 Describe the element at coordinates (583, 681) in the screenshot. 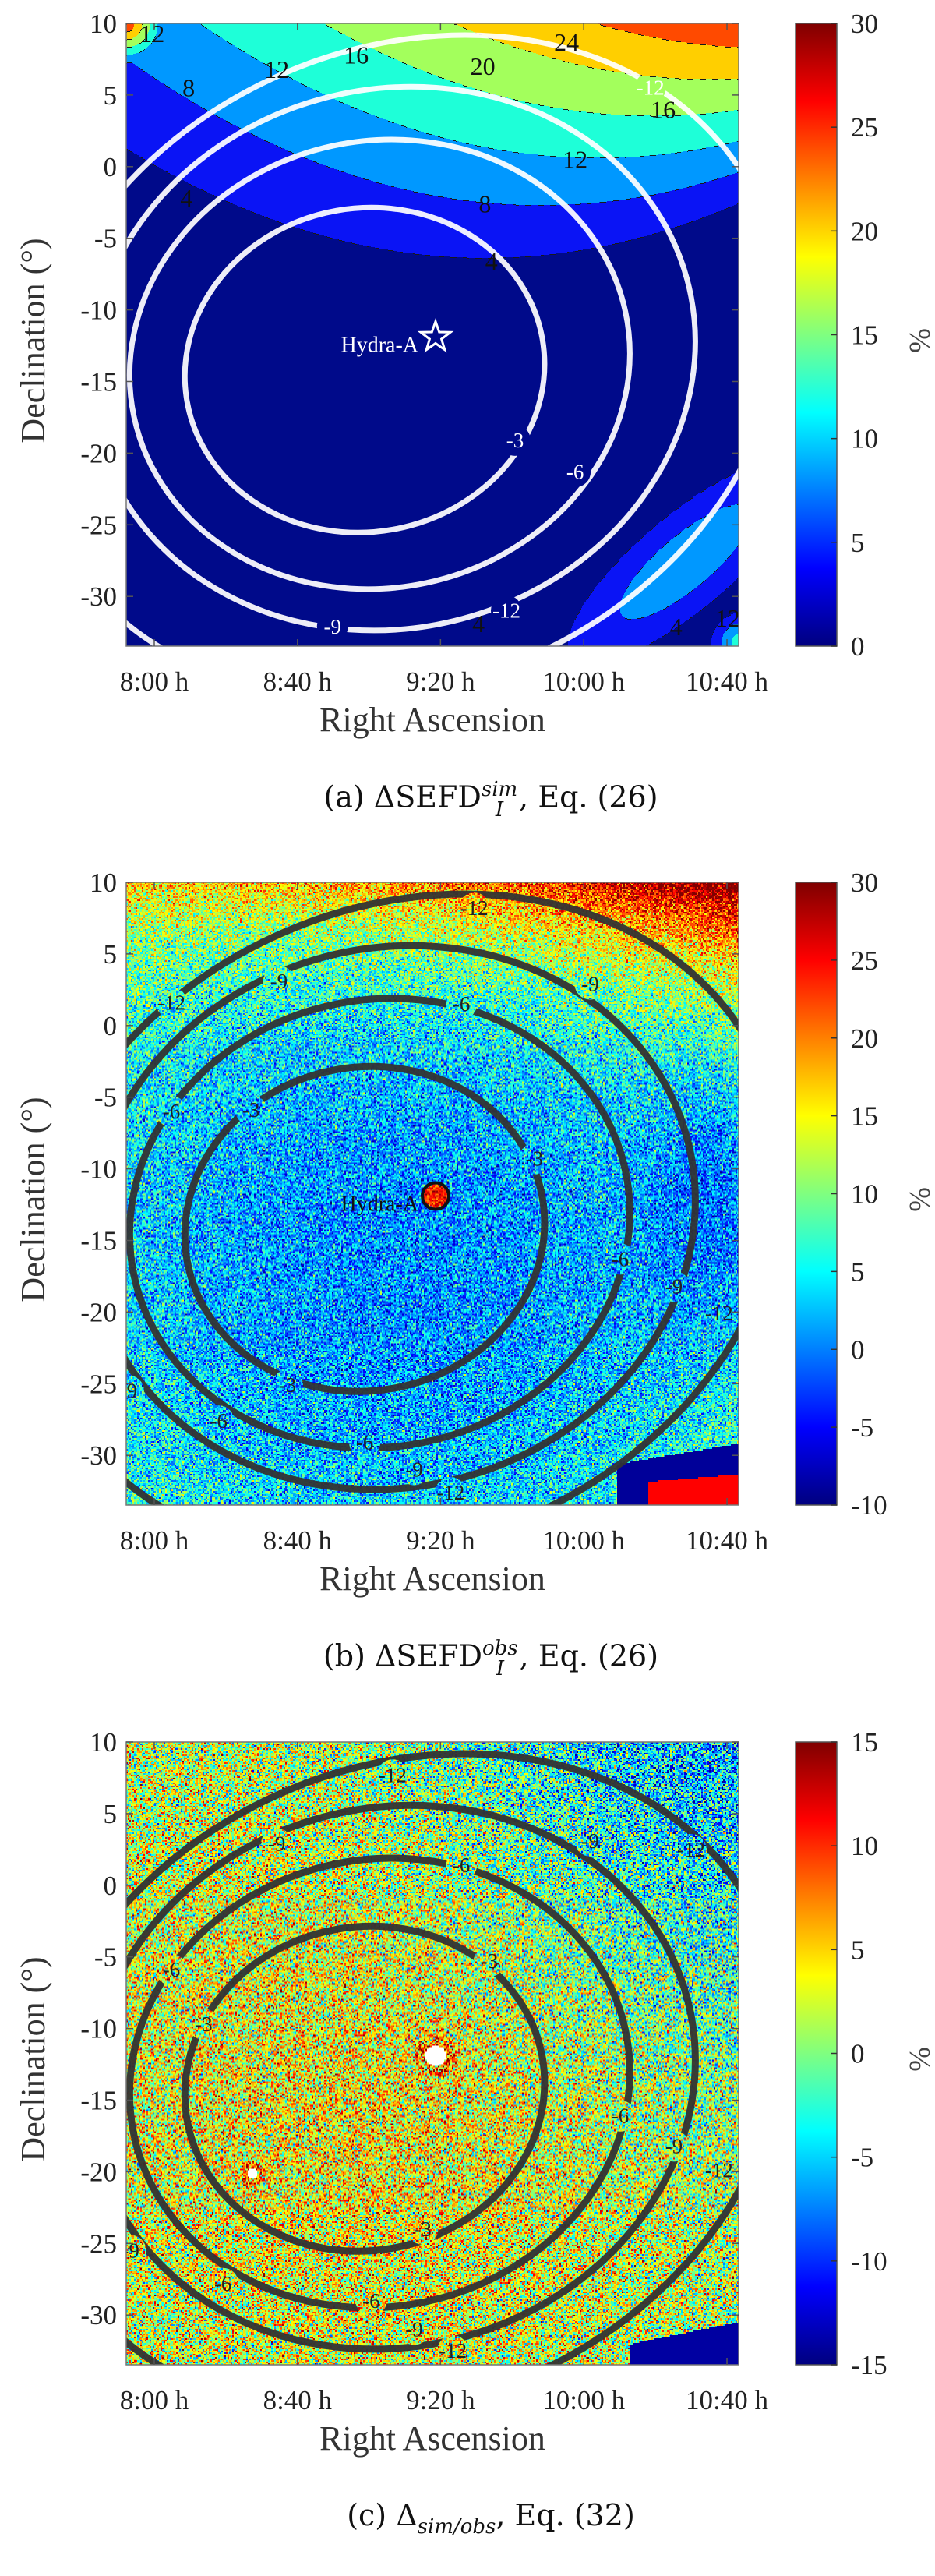

I see `x-tick-label: 10:00 h` at that location.